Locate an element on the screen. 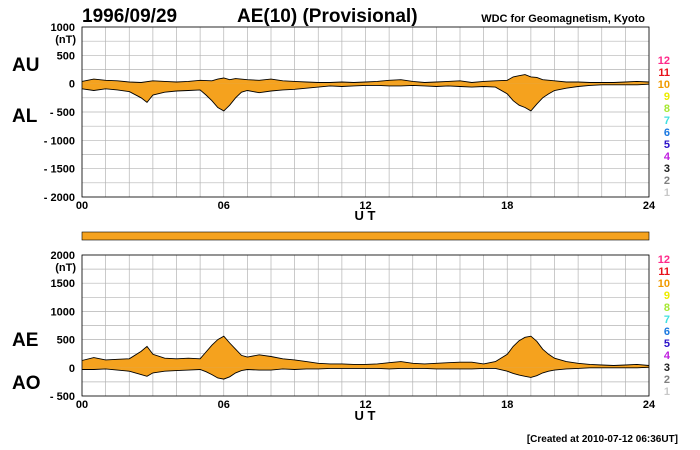 The width and height of the screenshot is (700, 450). created-timestamp: [Created at 2010-07-12 06:36UT] is located at coordinates (602, 439).